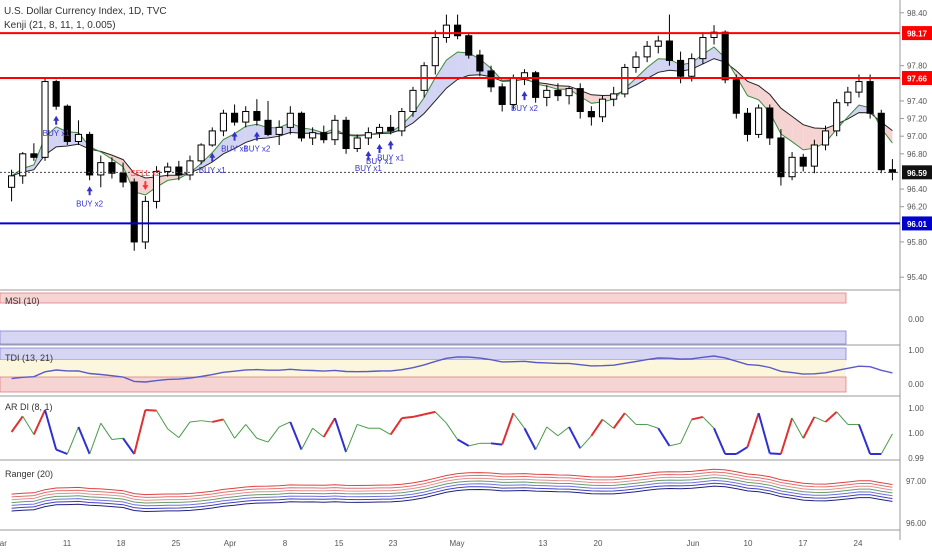 Image resolution: width=932 pixels, height=555 pixels. Describe the element at coordinates (456, 543) in the screenshot. I see `time-axis-label: May` at that location.